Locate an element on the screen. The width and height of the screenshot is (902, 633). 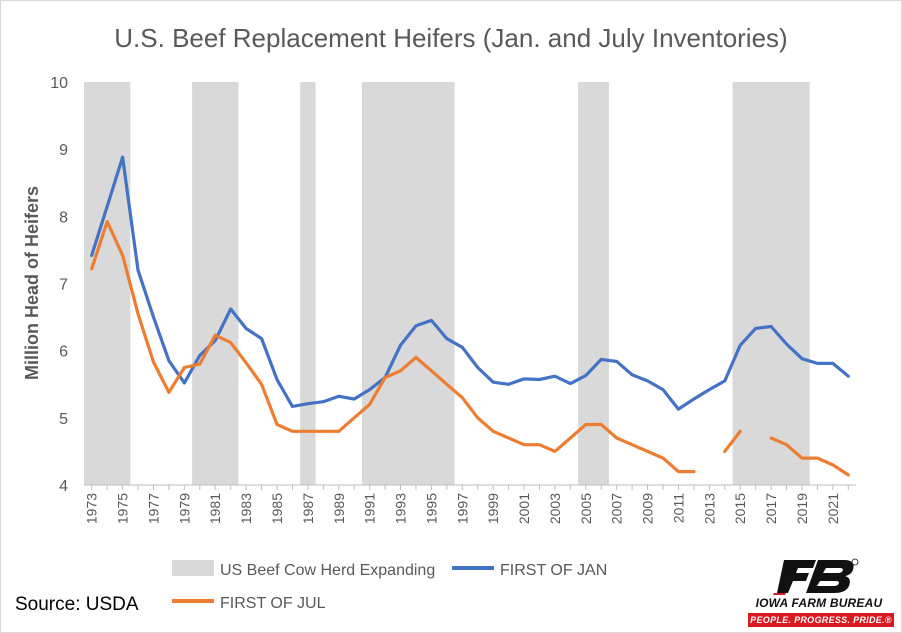
logo-name: IOWA FARM BUREAU is located at coordinates (819, 603).